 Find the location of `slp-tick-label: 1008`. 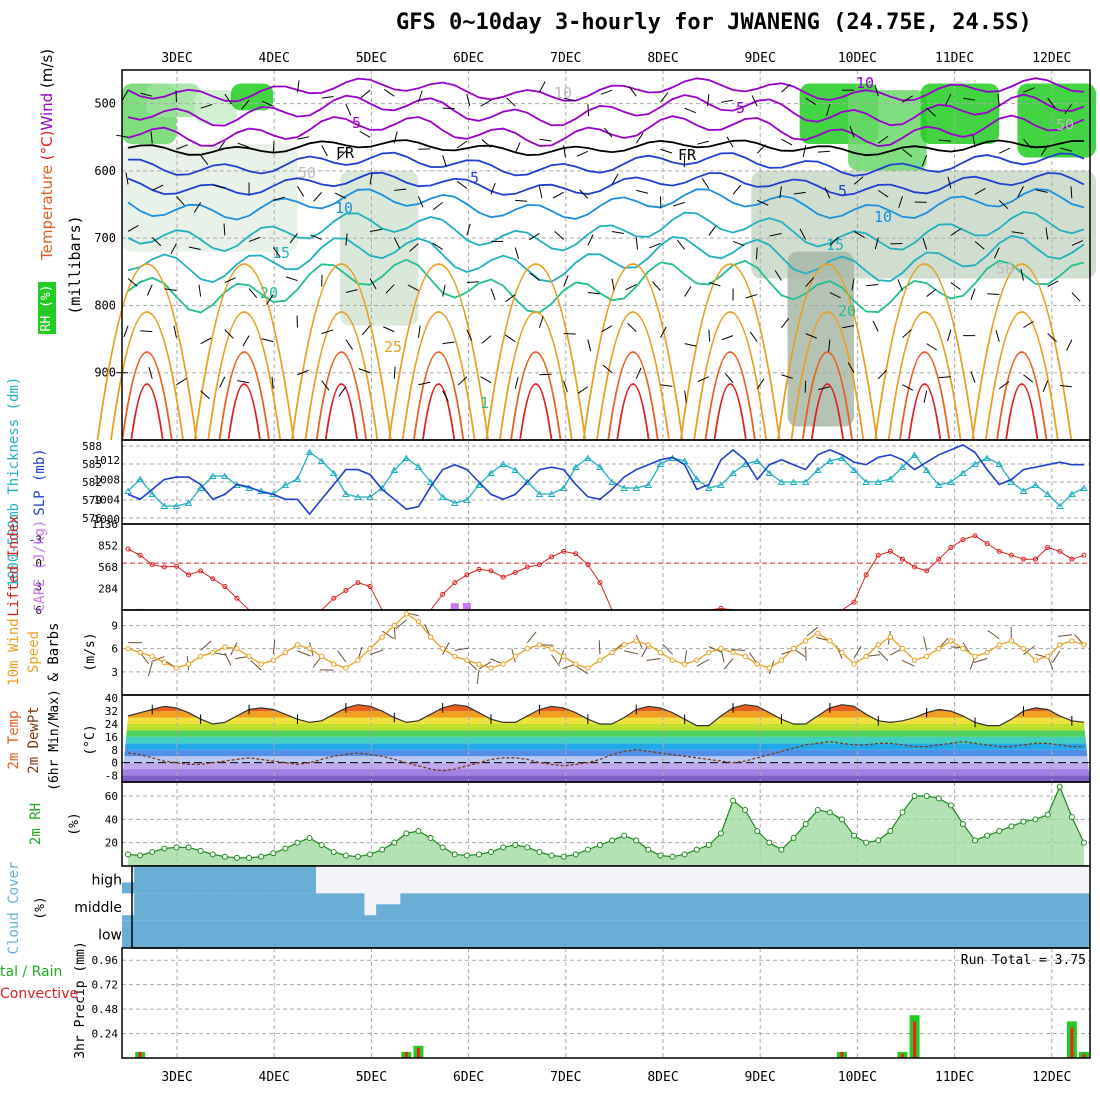

slp-tick-label: 1008 is located at coordinates (107, 480).